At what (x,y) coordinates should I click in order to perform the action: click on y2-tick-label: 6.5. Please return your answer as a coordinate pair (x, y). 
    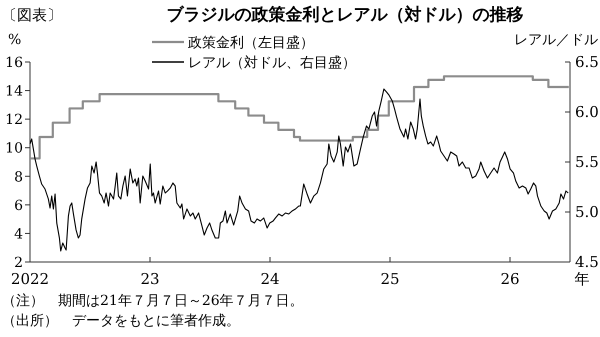
    Looking at the image, I should click on (587, 62).